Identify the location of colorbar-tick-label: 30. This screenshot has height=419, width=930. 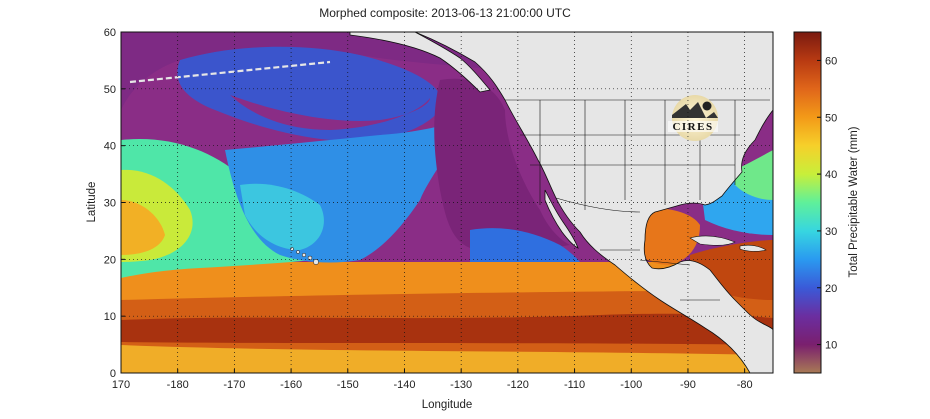
(831, 232).